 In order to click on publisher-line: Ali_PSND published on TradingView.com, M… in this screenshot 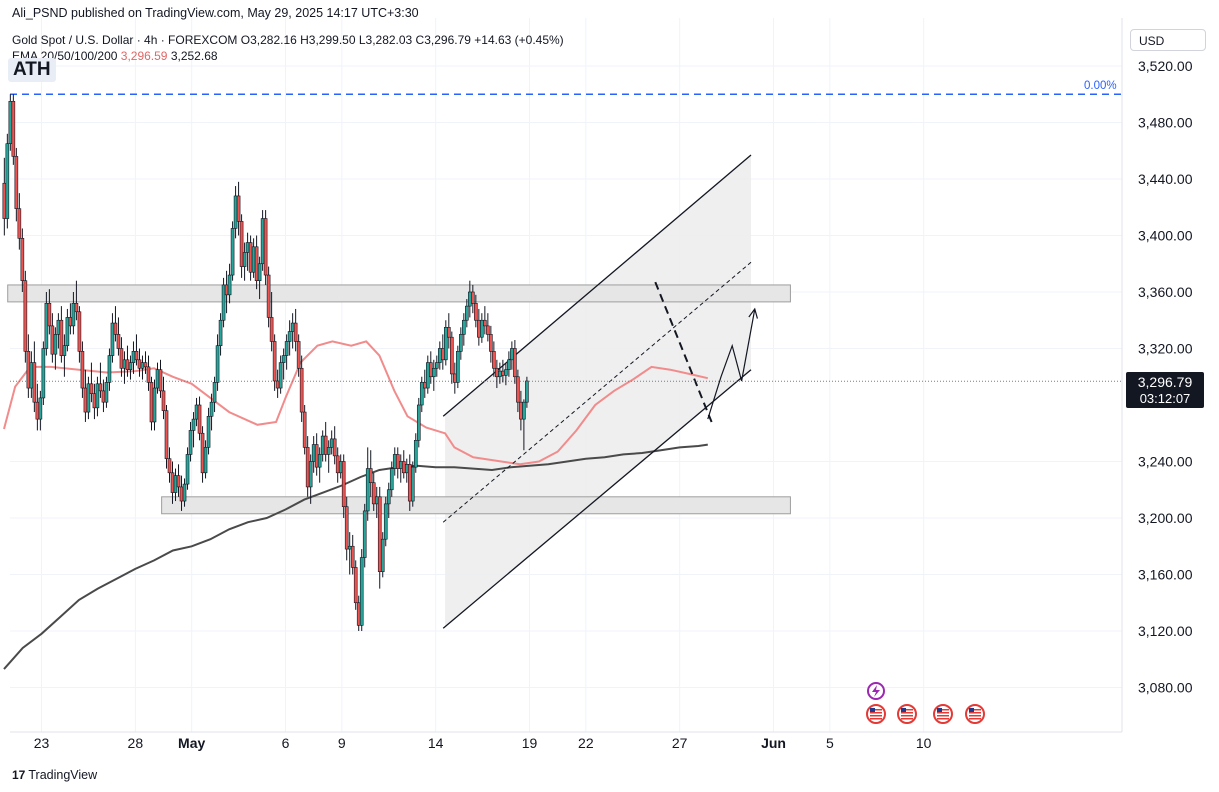, I will do `click(215, 13)`.